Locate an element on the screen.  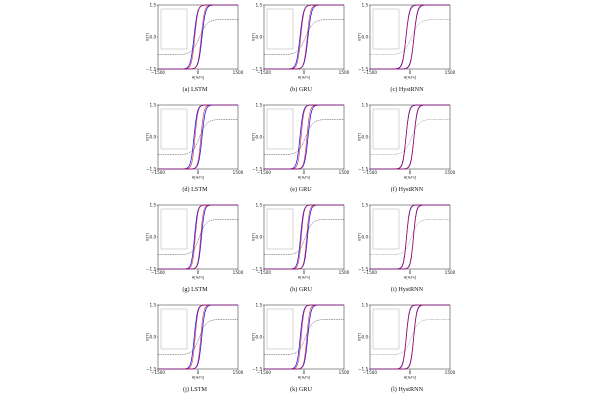
xtick-label-f: −1500 is located at coordinates (370, 172).